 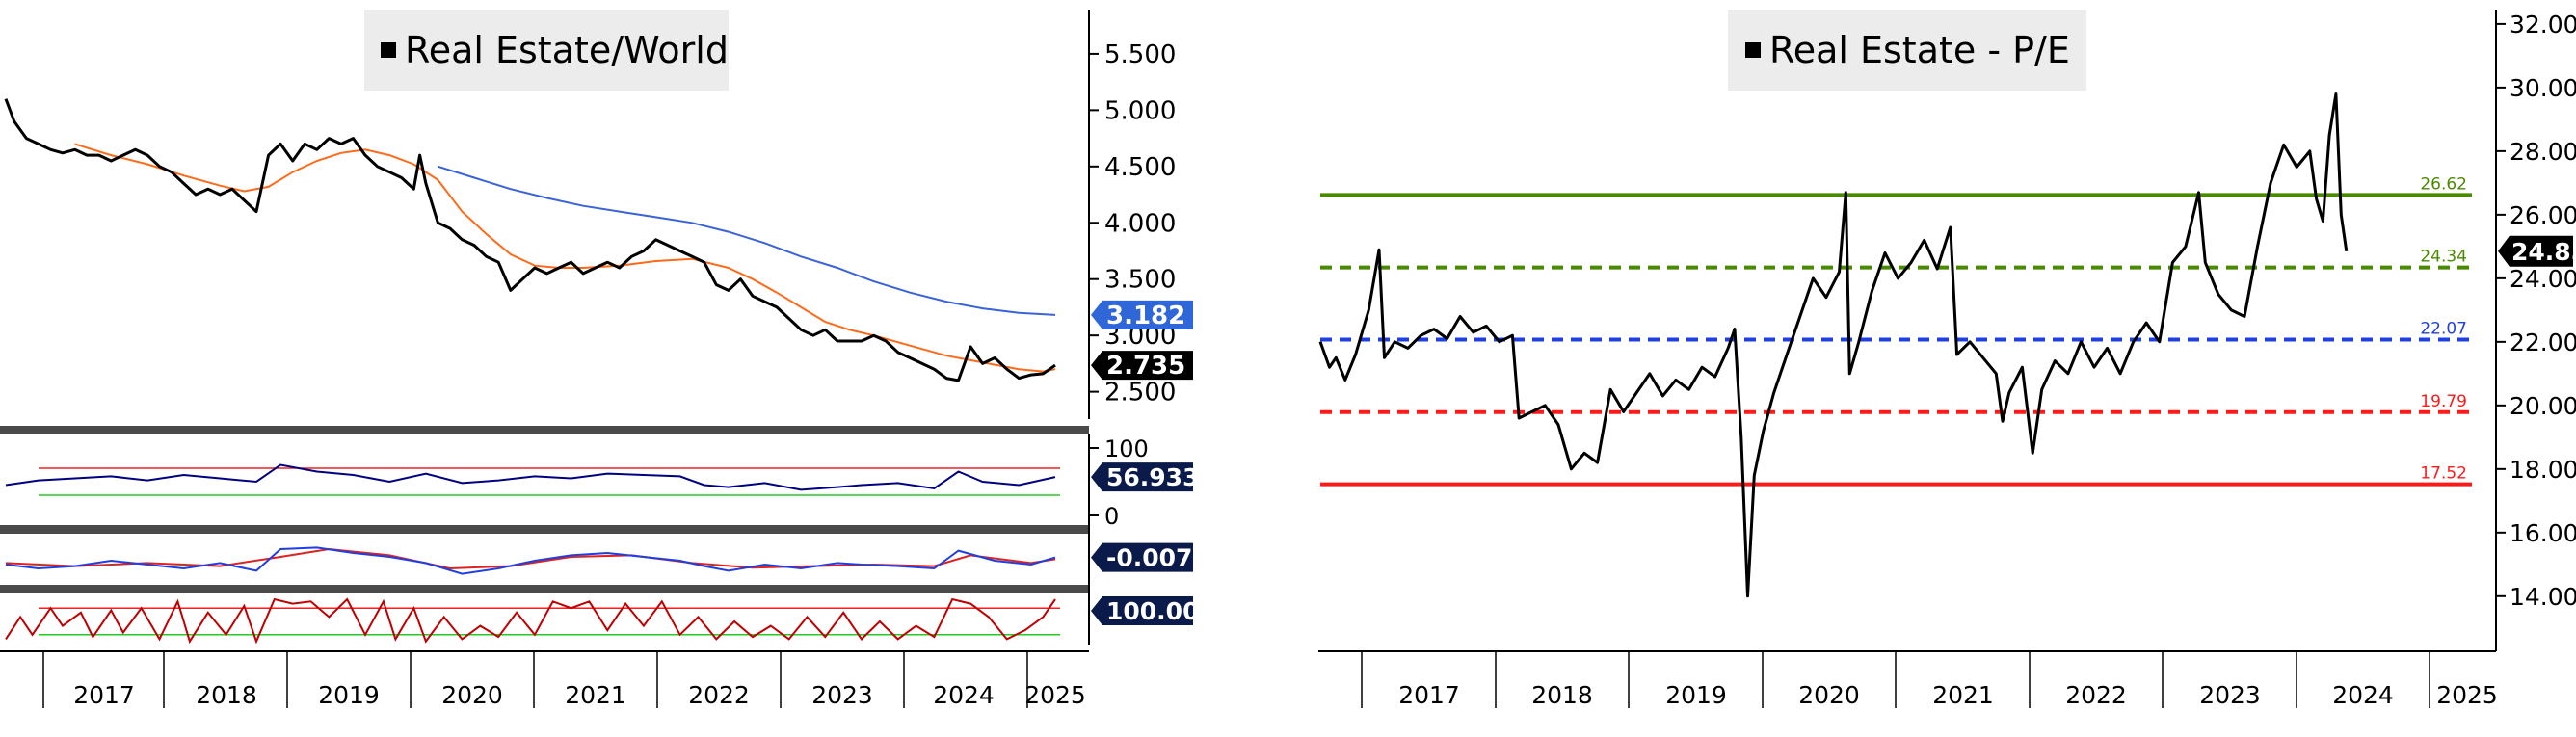 I want to click on last-value-label: 3.182, so click(x=1145, y=316).